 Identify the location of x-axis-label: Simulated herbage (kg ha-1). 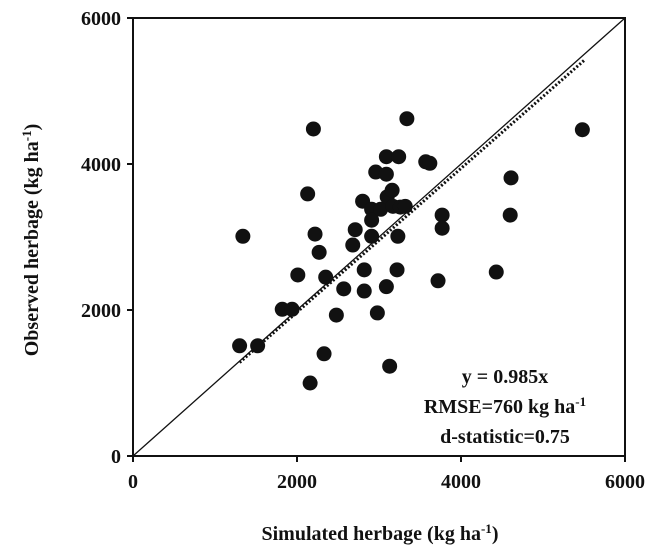
(380, 533).